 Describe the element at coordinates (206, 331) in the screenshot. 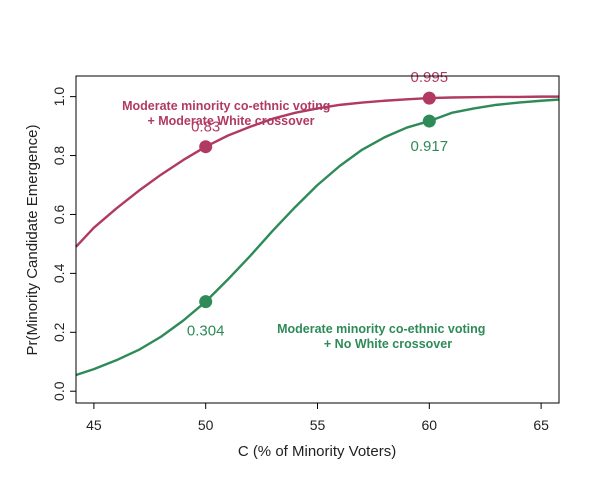

I see `series-2-point-label: 0.304` at that location.